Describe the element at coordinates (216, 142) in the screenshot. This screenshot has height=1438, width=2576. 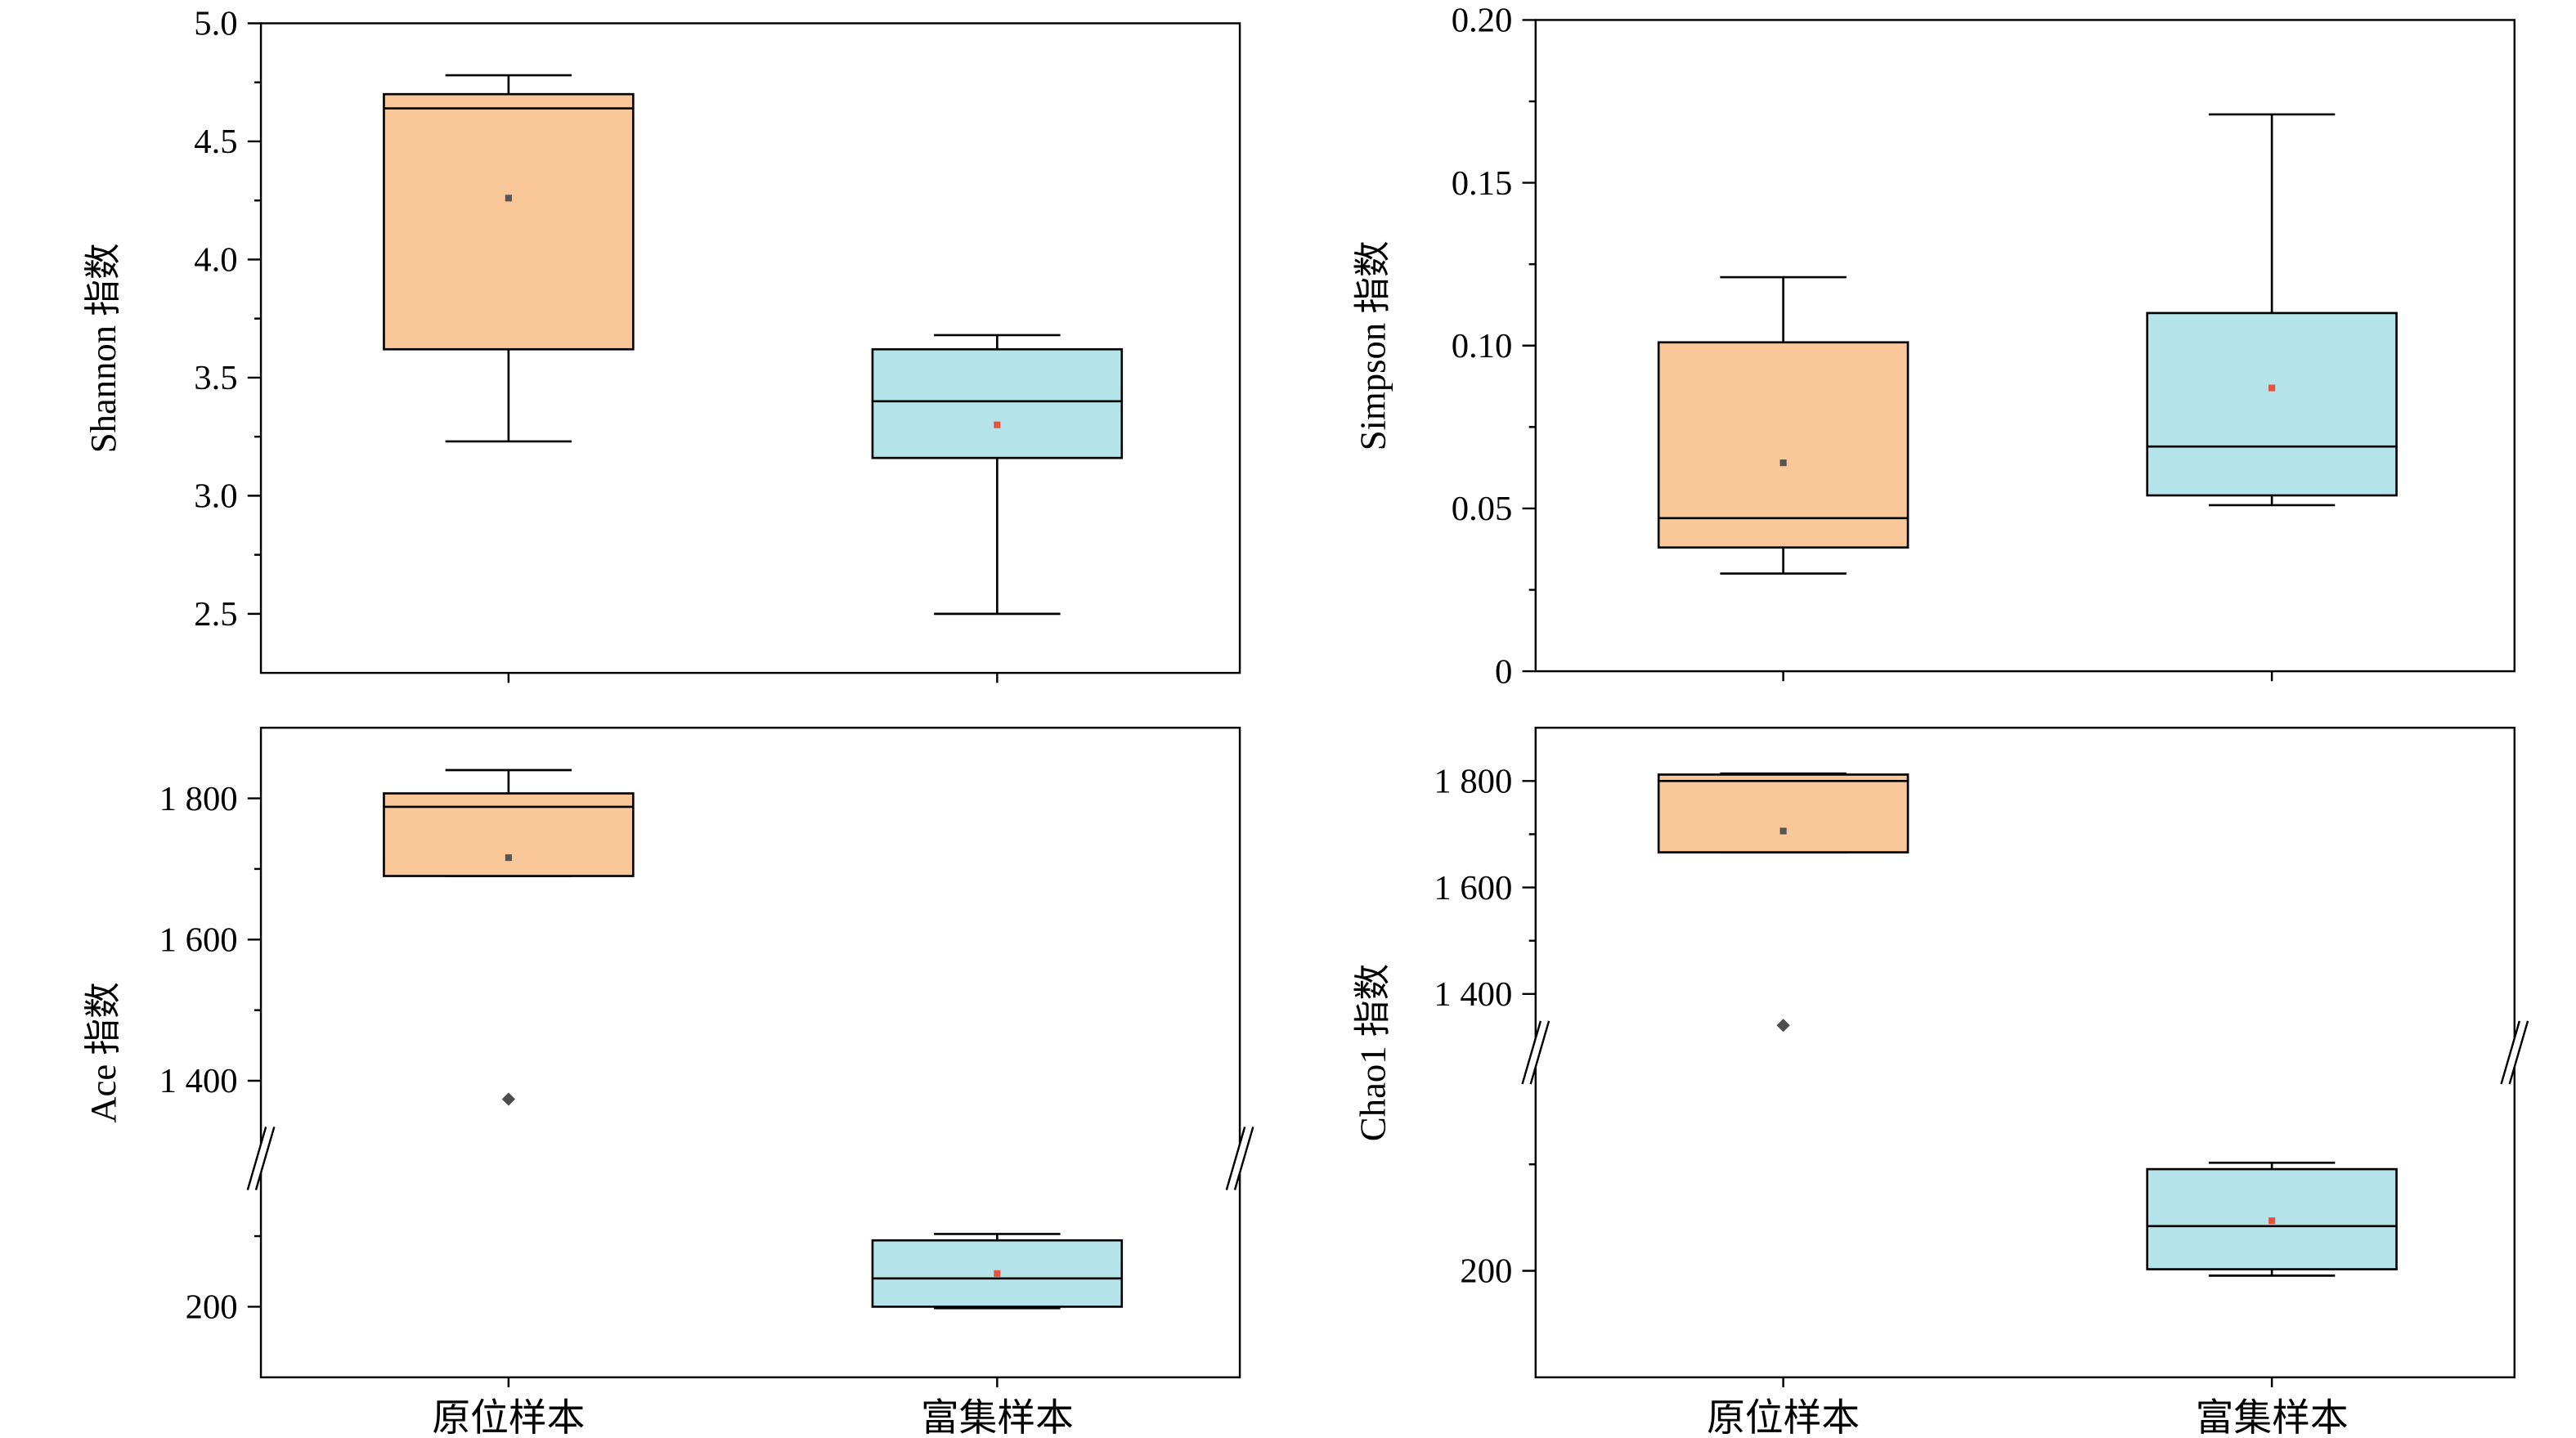
I see `y-tick-label: 4.5` at that location.